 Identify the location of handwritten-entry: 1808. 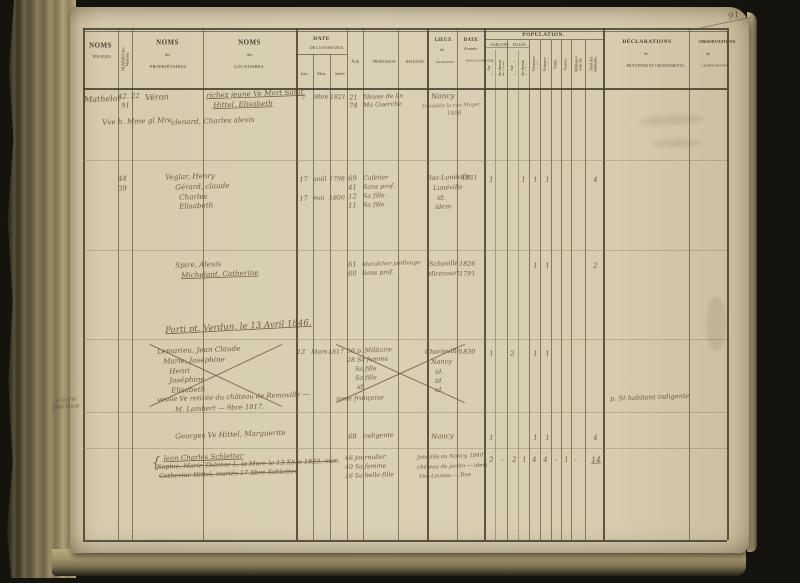
(454, 113).